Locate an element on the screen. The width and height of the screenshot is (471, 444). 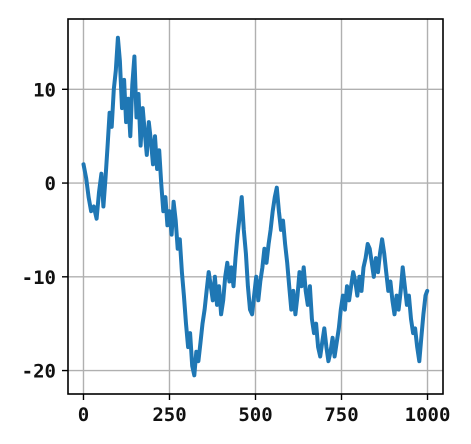
y-tick-label: -10 is located at coordinates (39, 278).